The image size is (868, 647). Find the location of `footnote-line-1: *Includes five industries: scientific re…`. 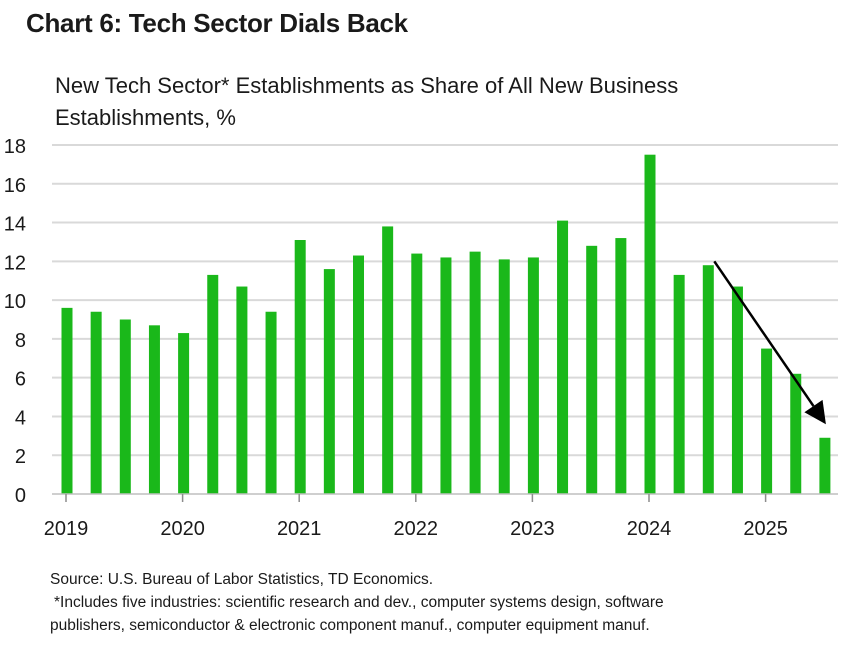

footnote-line-1: *Includes five industries: scientific re… is located at coordinates (359, 602).